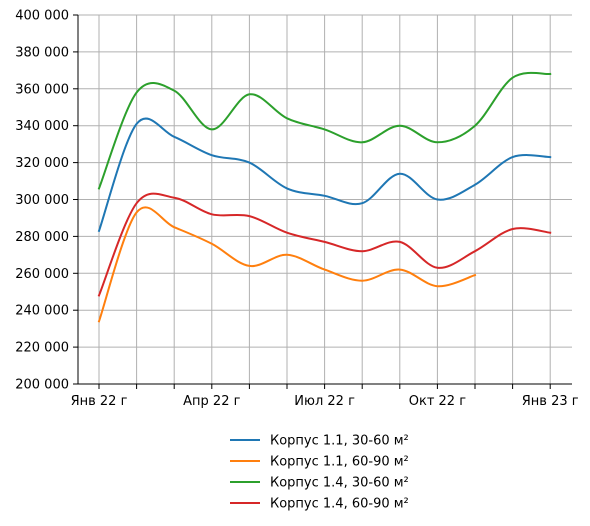 Image resolution: width=590 pixels, height=526 pixels. What do you see at coordinates (339, 504) in the screenshot?
I see `legend-label-4: Корпус 1.4, 60-90 м²` at bounding box center [339, 504].